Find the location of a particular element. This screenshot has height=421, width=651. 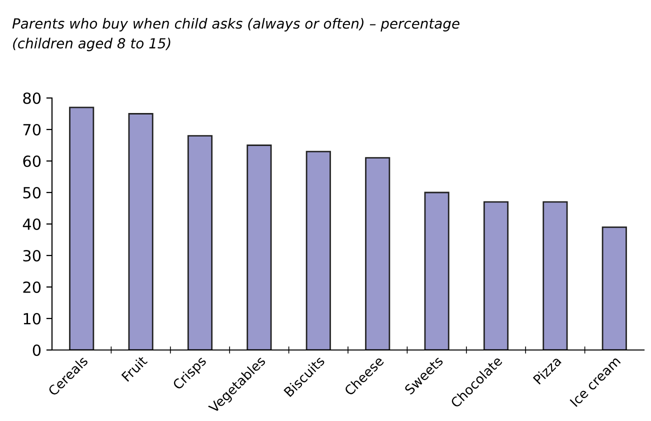

y-tick-label: 30 is located at coordinates (32, 256).